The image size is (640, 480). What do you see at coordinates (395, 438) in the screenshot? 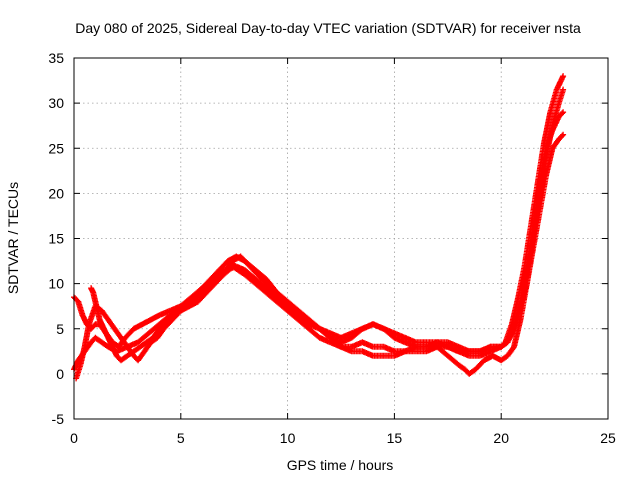
I see `x-tick-label: 15` at bounding box center [395, 438].